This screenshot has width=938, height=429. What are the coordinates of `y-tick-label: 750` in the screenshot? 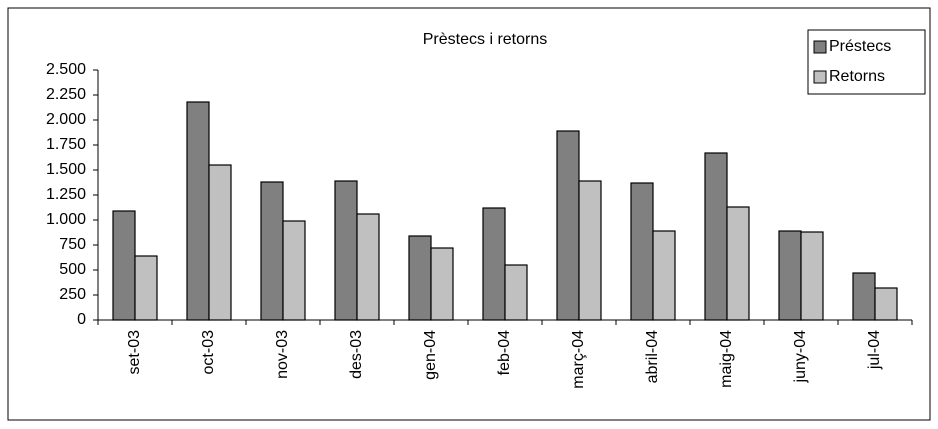 It's located at (72, 244).